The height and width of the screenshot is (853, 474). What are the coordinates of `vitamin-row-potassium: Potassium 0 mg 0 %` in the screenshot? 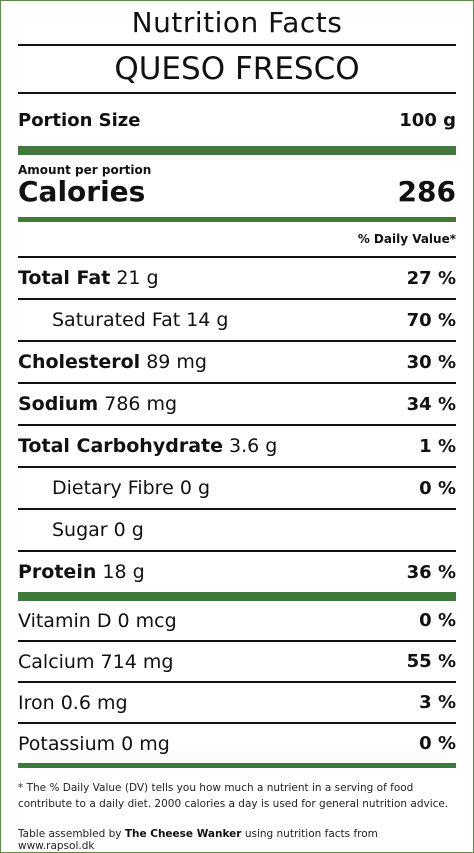 It's located at (237, 743).